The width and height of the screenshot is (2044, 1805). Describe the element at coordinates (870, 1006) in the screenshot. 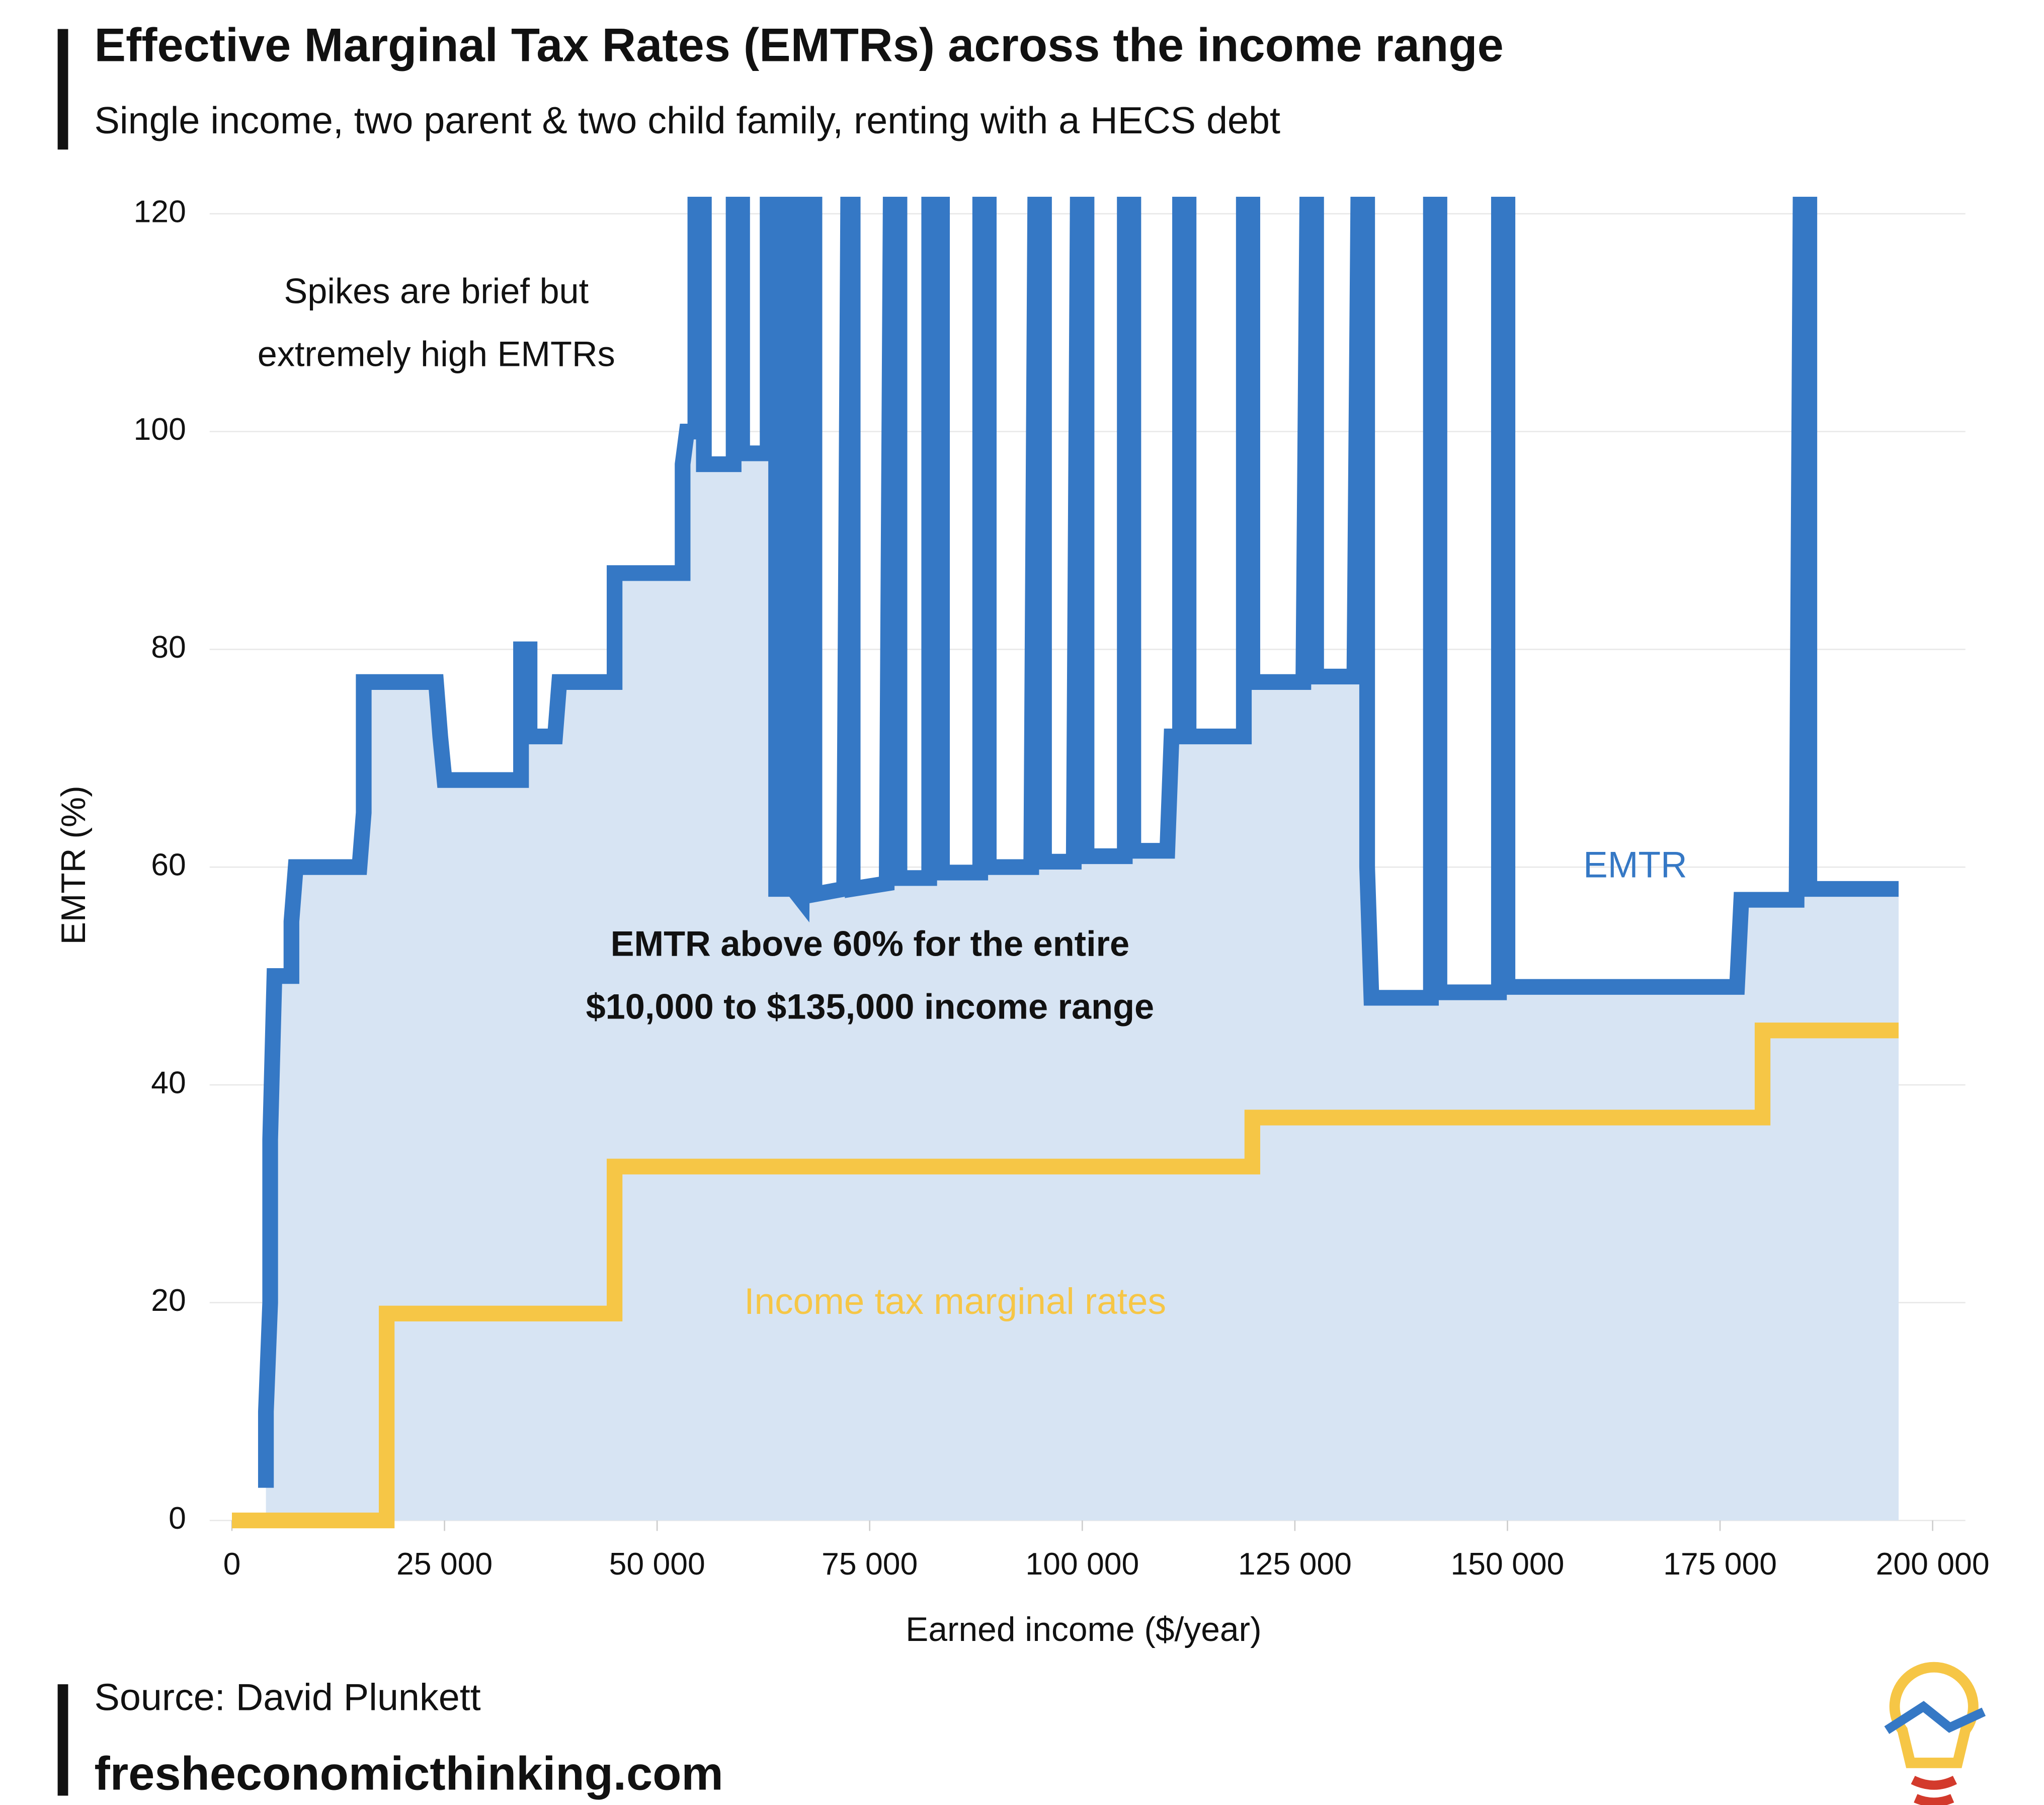

I see `annotation: $10,000 to $135,000 income range` at that location.